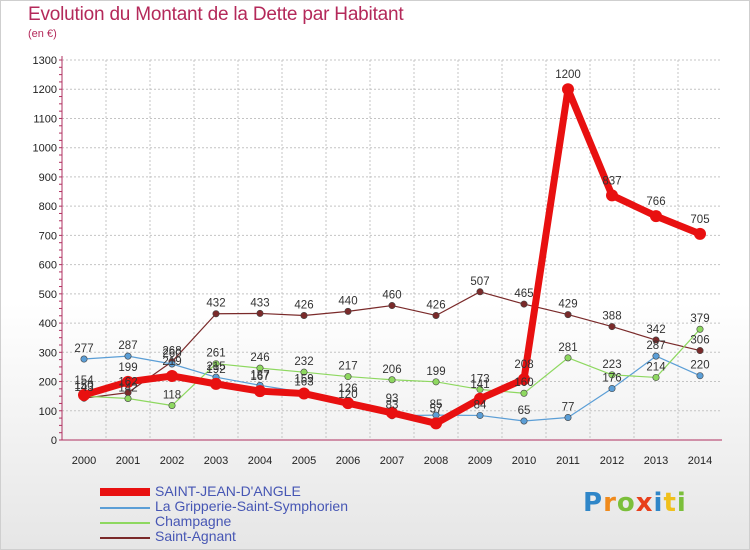 This screenshot has height=550, width=750. What do you see at coordinates (48, 412) in the screenshot?
I see `y-tick-label: 100` at bounding box center [48, 412].